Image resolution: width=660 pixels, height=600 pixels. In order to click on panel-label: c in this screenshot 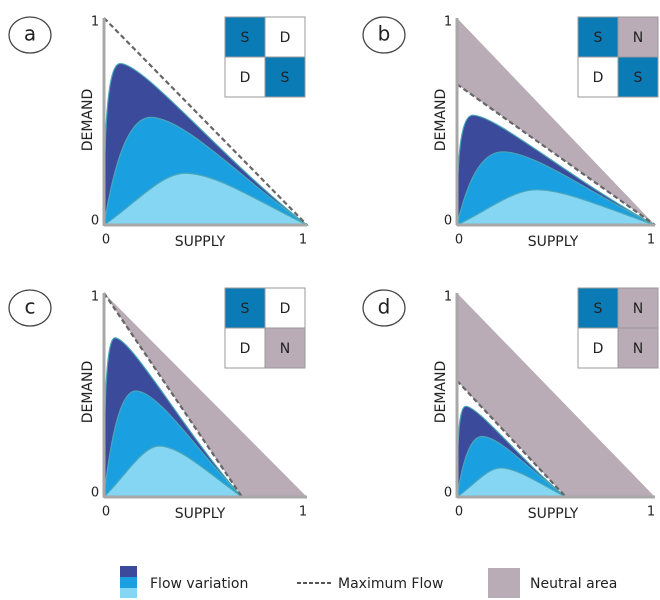, I will do `click(30, 307)`.